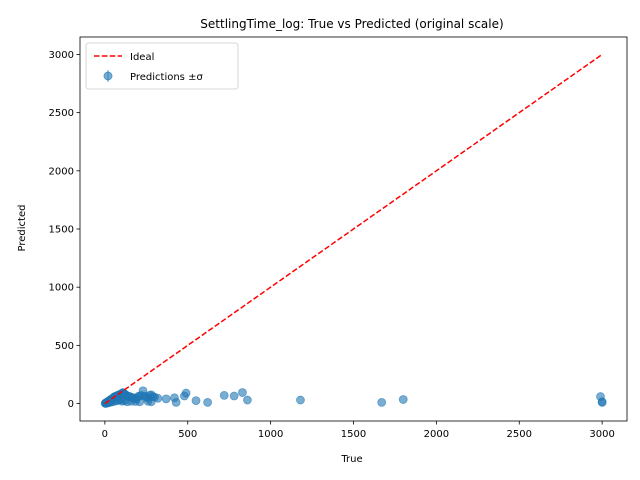 This screenshot has height=480, width=640. Describe the element at coordinates (22, 228) in the screenshot. I see `y-axis-label: Predicted` at that location.